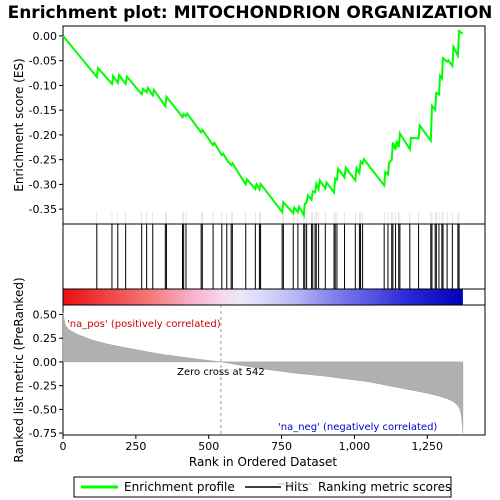 This screenshot has height=500, width=500. What do you see at coordinates (252, 444) in the screenshot?
I see `metric-x-axis: 0 250 500 750 1,000 1,250` at bounding box center [252, 444].